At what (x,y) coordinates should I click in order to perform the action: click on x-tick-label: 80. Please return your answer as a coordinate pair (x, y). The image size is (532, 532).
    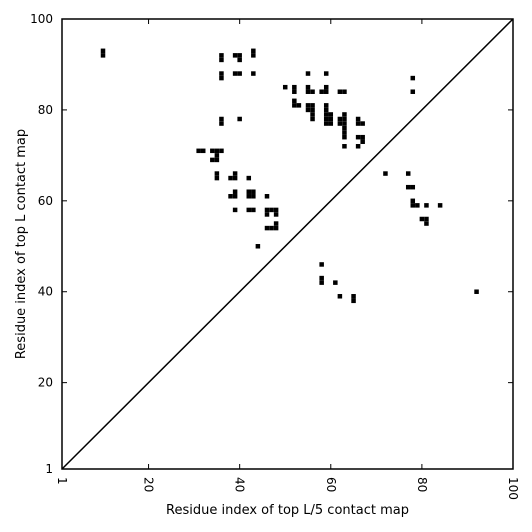
    Looking at the image, I should click on (422, 484).